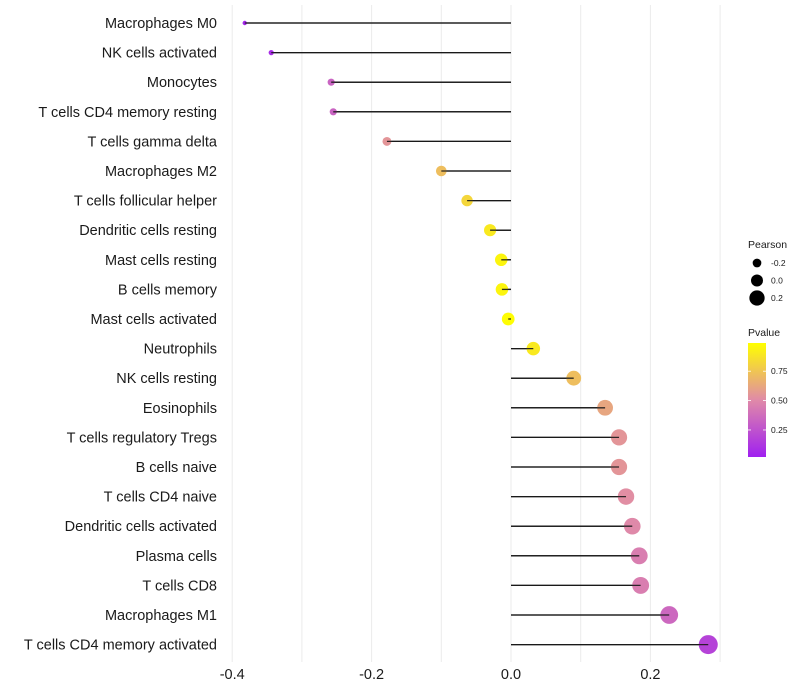 The height and width of the screenshot is (700, 800). I want to click on x-tick-label: 0.0, so click(511, 675).